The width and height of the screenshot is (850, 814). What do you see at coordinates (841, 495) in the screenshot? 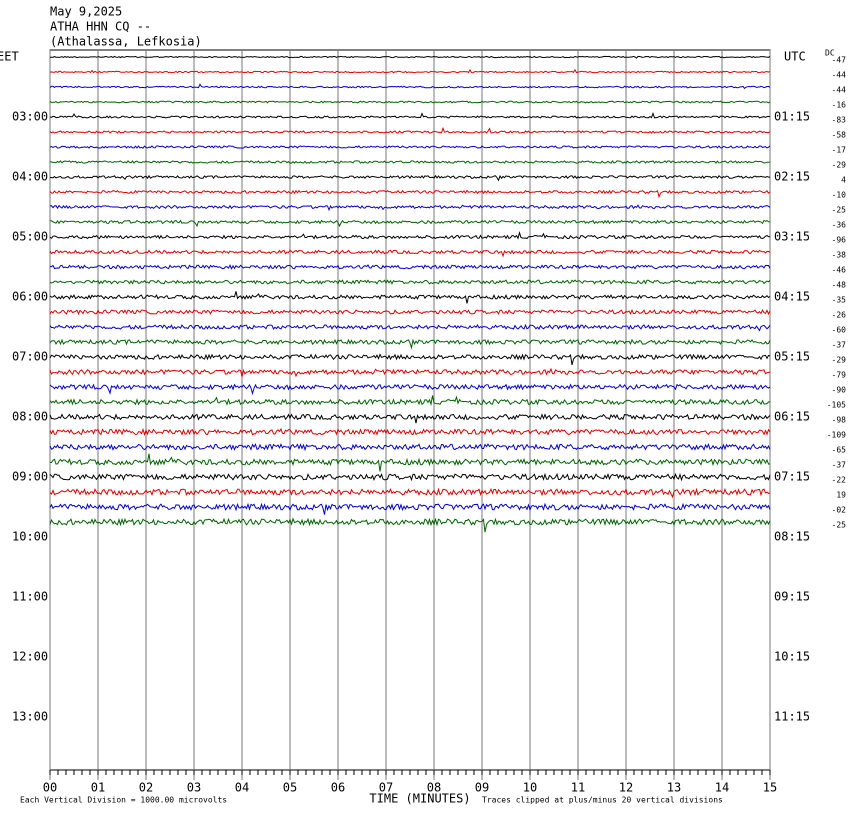
I see `dc-offset: 19` at bounding box center [841, 495].